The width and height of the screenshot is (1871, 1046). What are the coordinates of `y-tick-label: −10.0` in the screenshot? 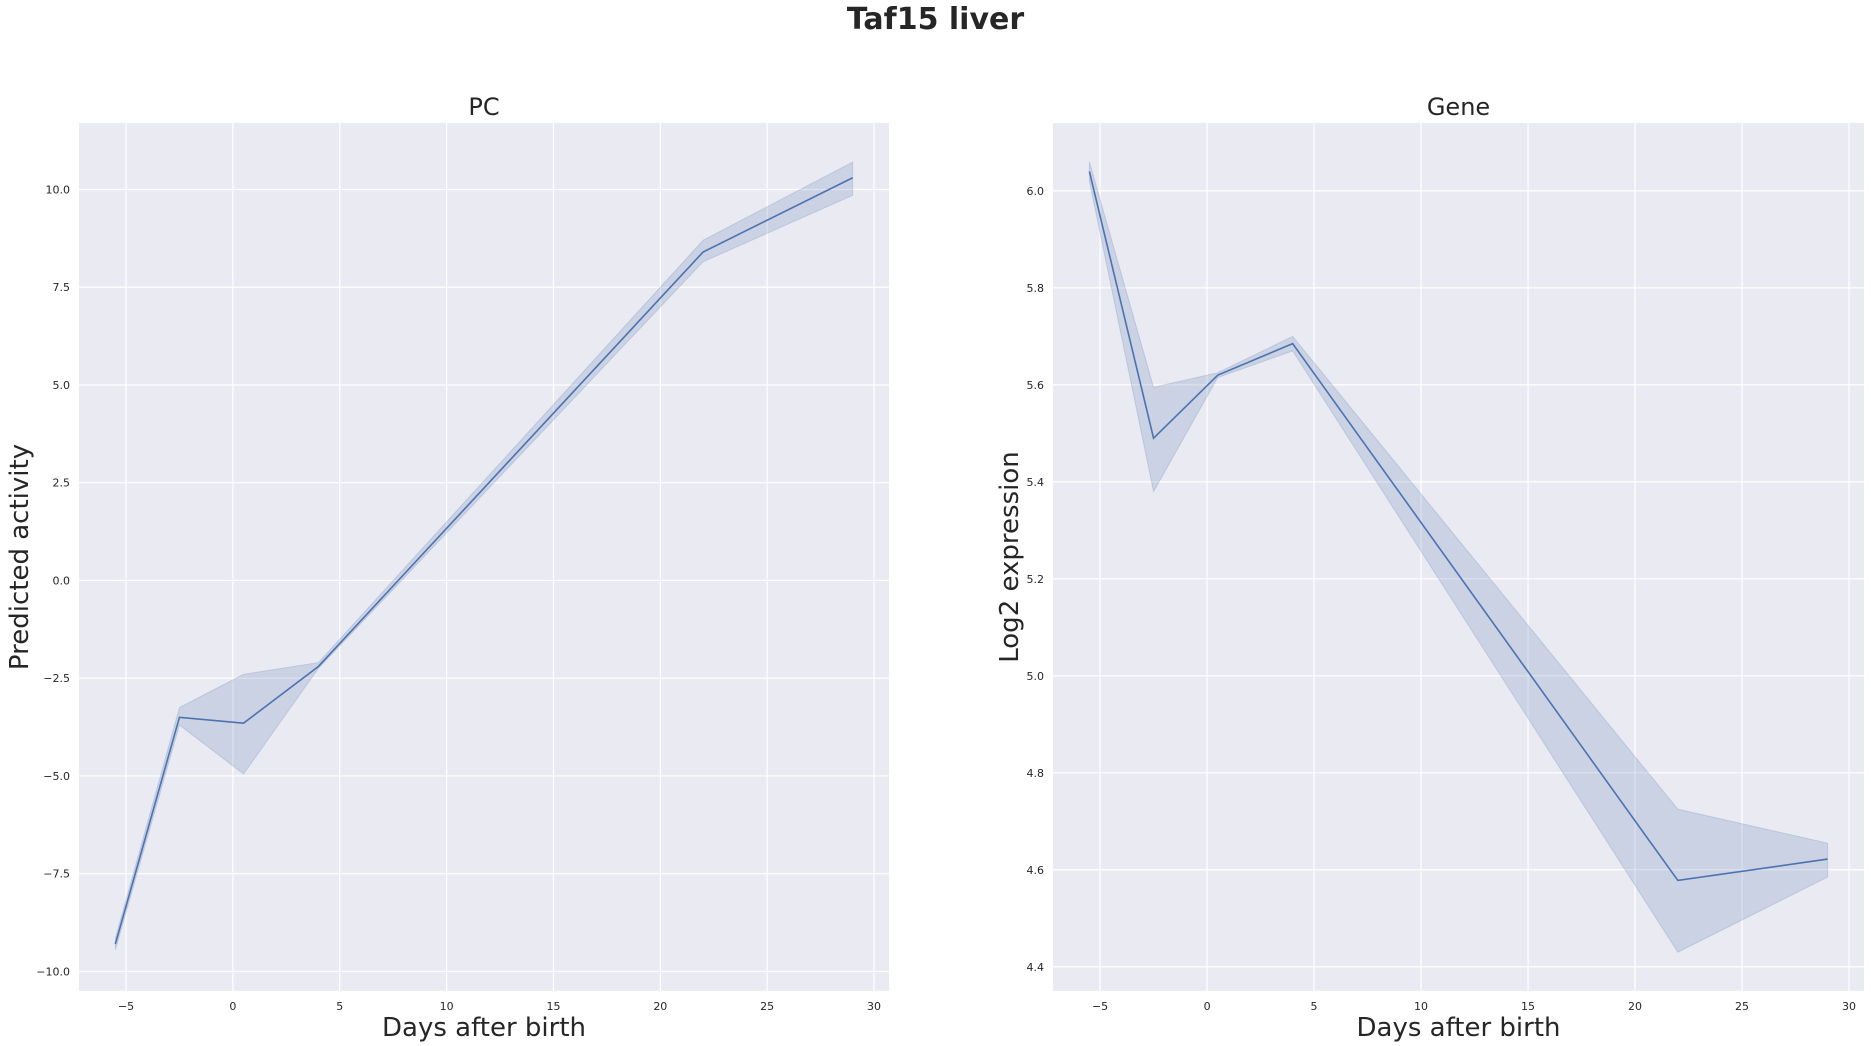 It's located at (53, 971).